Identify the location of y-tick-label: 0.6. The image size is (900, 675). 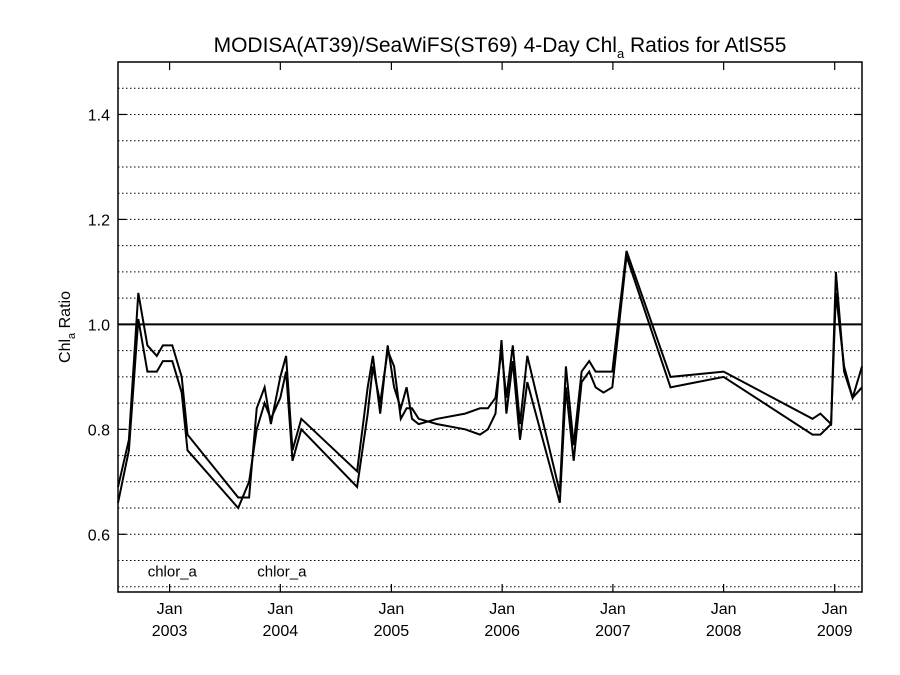
(99, 535).